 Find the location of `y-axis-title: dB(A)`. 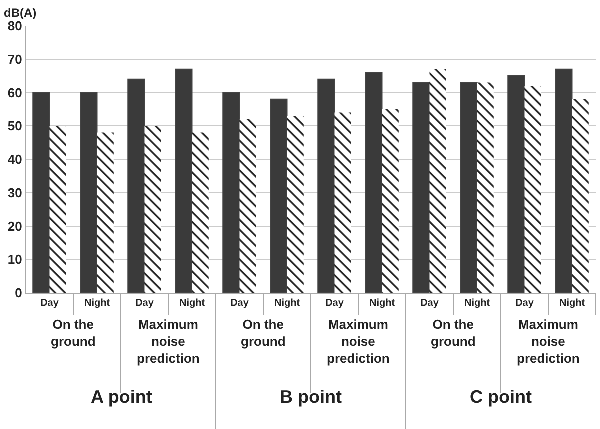

y-axis-title: dB(A) is located at coordinates (20, 13).